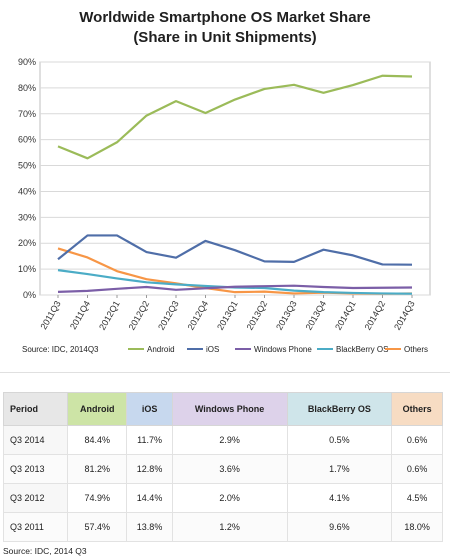 The height and width of the screenshot is (559, 450). Describe the element at coordinates (27, 178) in the screenshot. I see `y-axis: 0% 10% 20% 30% 40% 50% 60% 70% 80% 90%` at that location.